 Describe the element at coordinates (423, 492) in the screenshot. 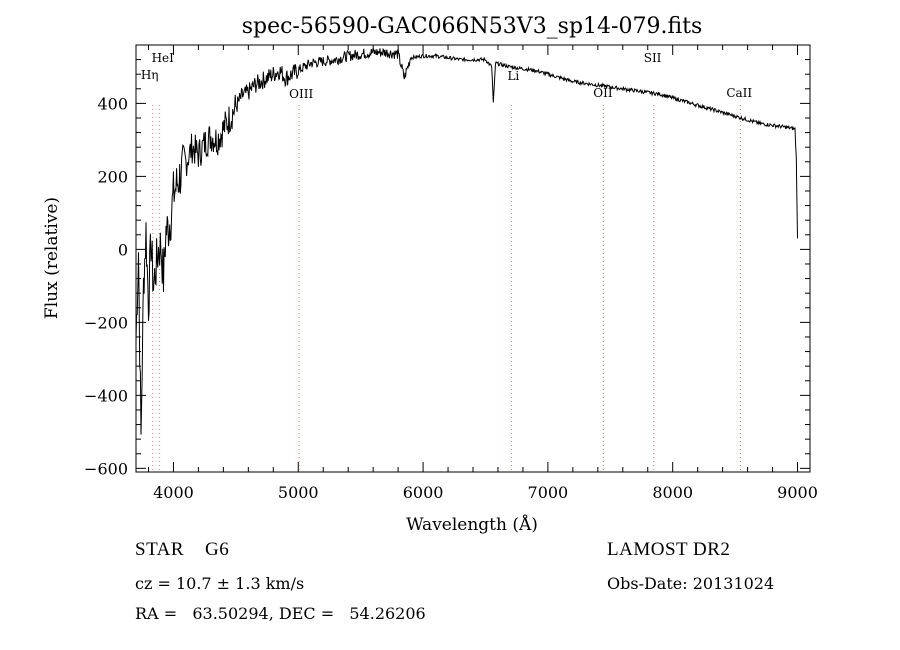

I see `x-tick-label: 6000` at that location.